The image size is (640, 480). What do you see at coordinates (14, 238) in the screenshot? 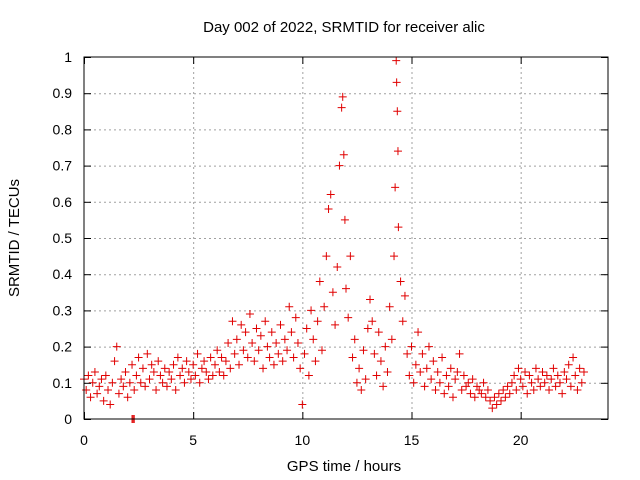
I see `y-axis-title: SRMTID / TECUs` at bounding box center [14, 238].